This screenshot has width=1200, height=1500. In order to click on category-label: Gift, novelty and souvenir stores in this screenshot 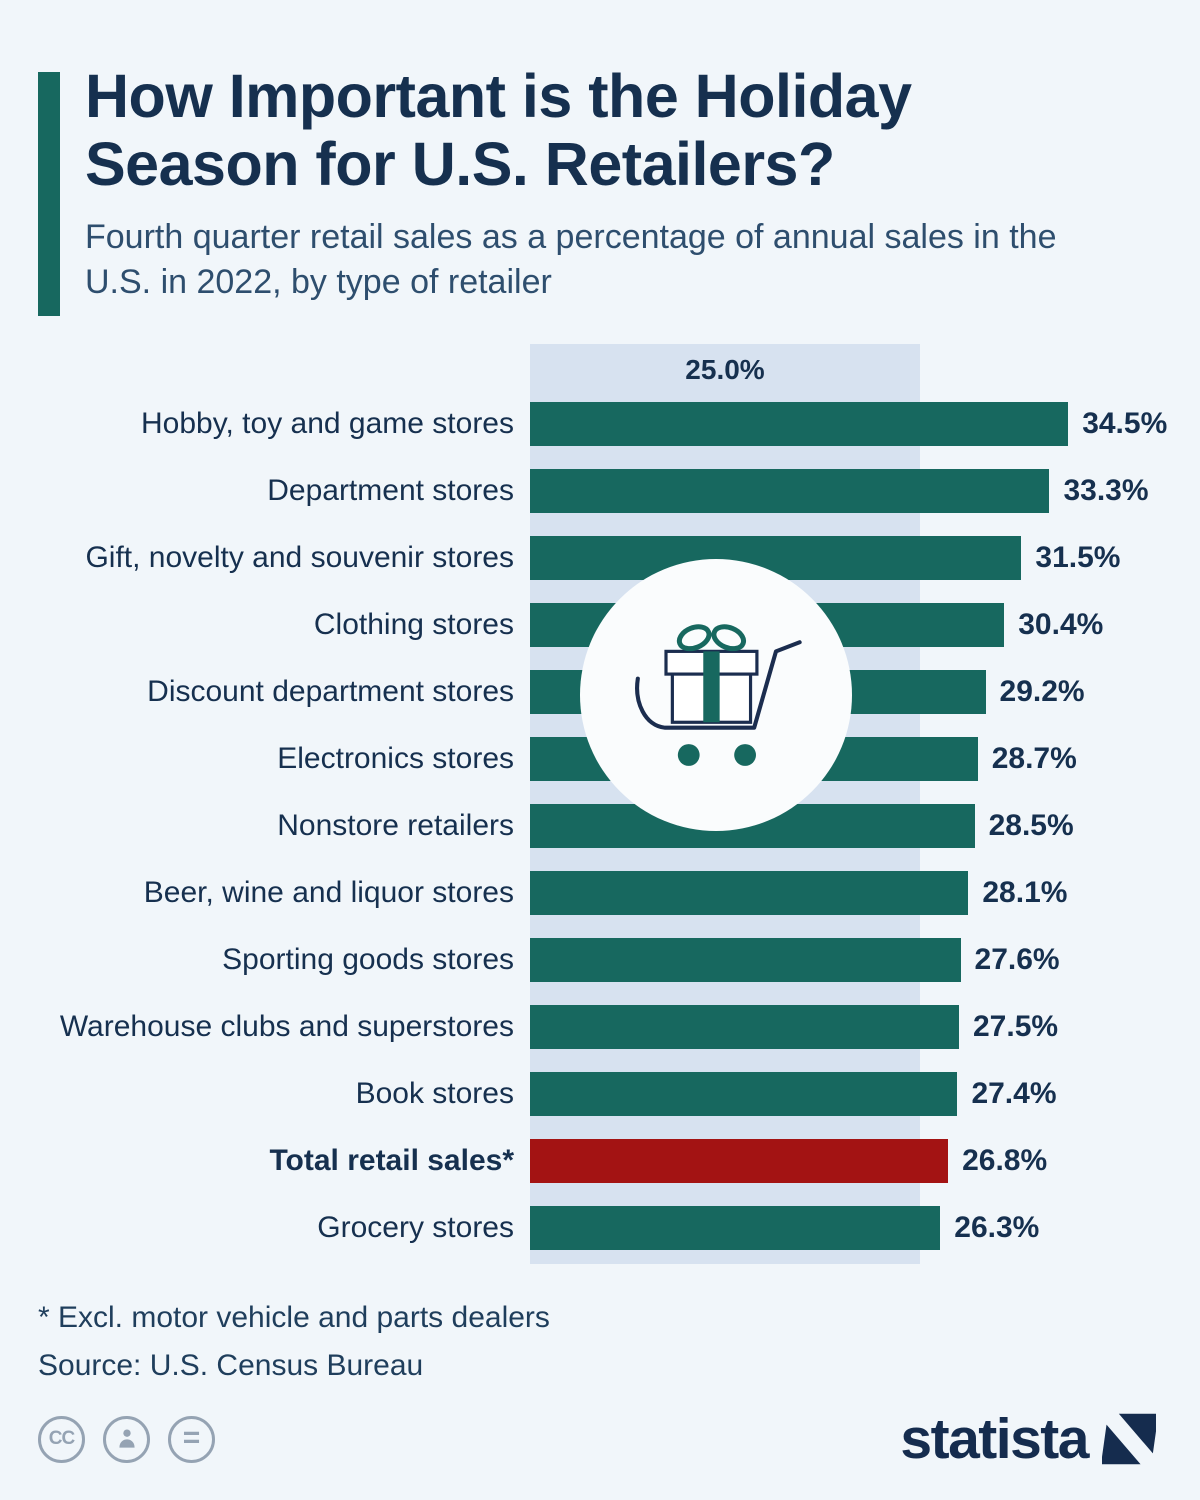, I will do `click(299, 557)`.